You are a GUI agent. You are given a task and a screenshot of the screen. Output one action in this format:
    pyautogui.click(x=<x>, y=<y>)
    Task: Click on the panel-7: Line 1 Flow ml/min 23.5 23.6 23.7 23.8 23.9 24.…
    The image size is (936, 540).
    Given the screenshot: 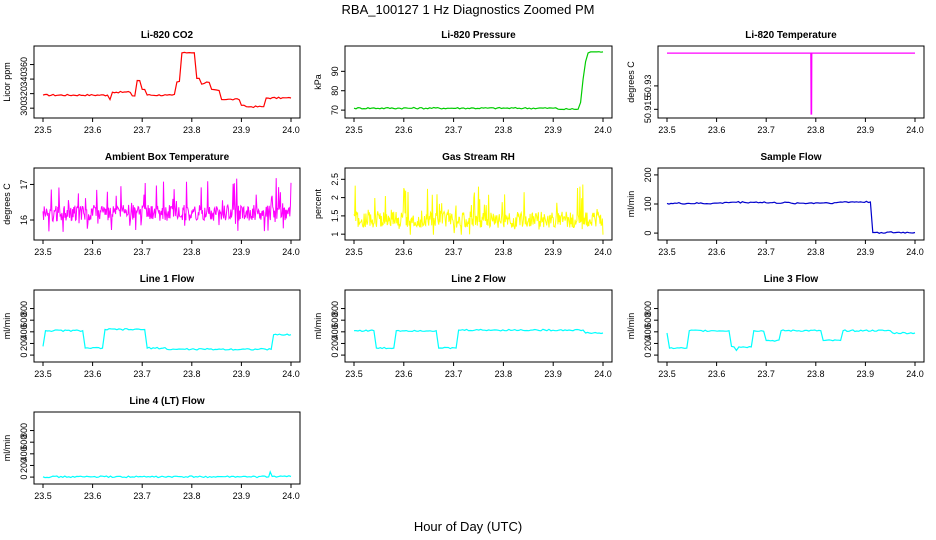 What is the action you would take?
    pyautogui.click(x=151, y=326)
    